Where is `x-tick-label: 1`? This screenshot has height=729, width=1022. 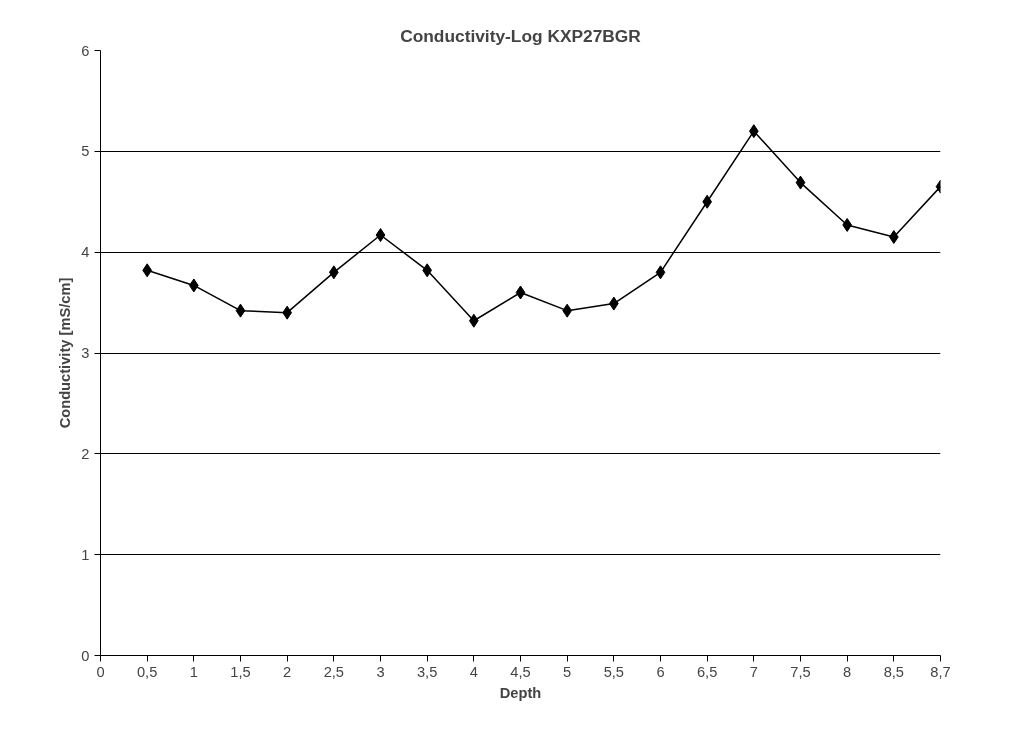 x-tick-label: 1 is located at coordinates (193, 671).